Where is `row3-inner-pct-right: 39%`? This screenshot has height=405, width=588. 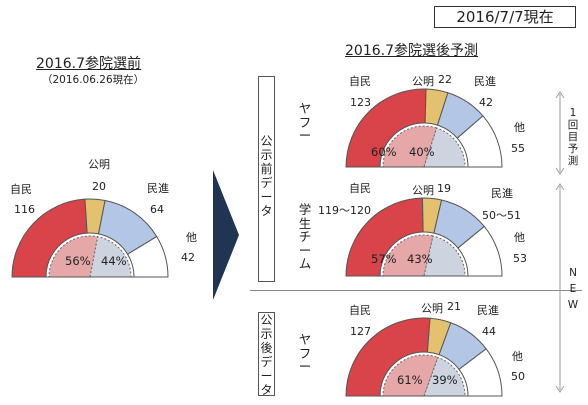 row3-inner-pct-right: 39% is located at coordinates (445, 380).